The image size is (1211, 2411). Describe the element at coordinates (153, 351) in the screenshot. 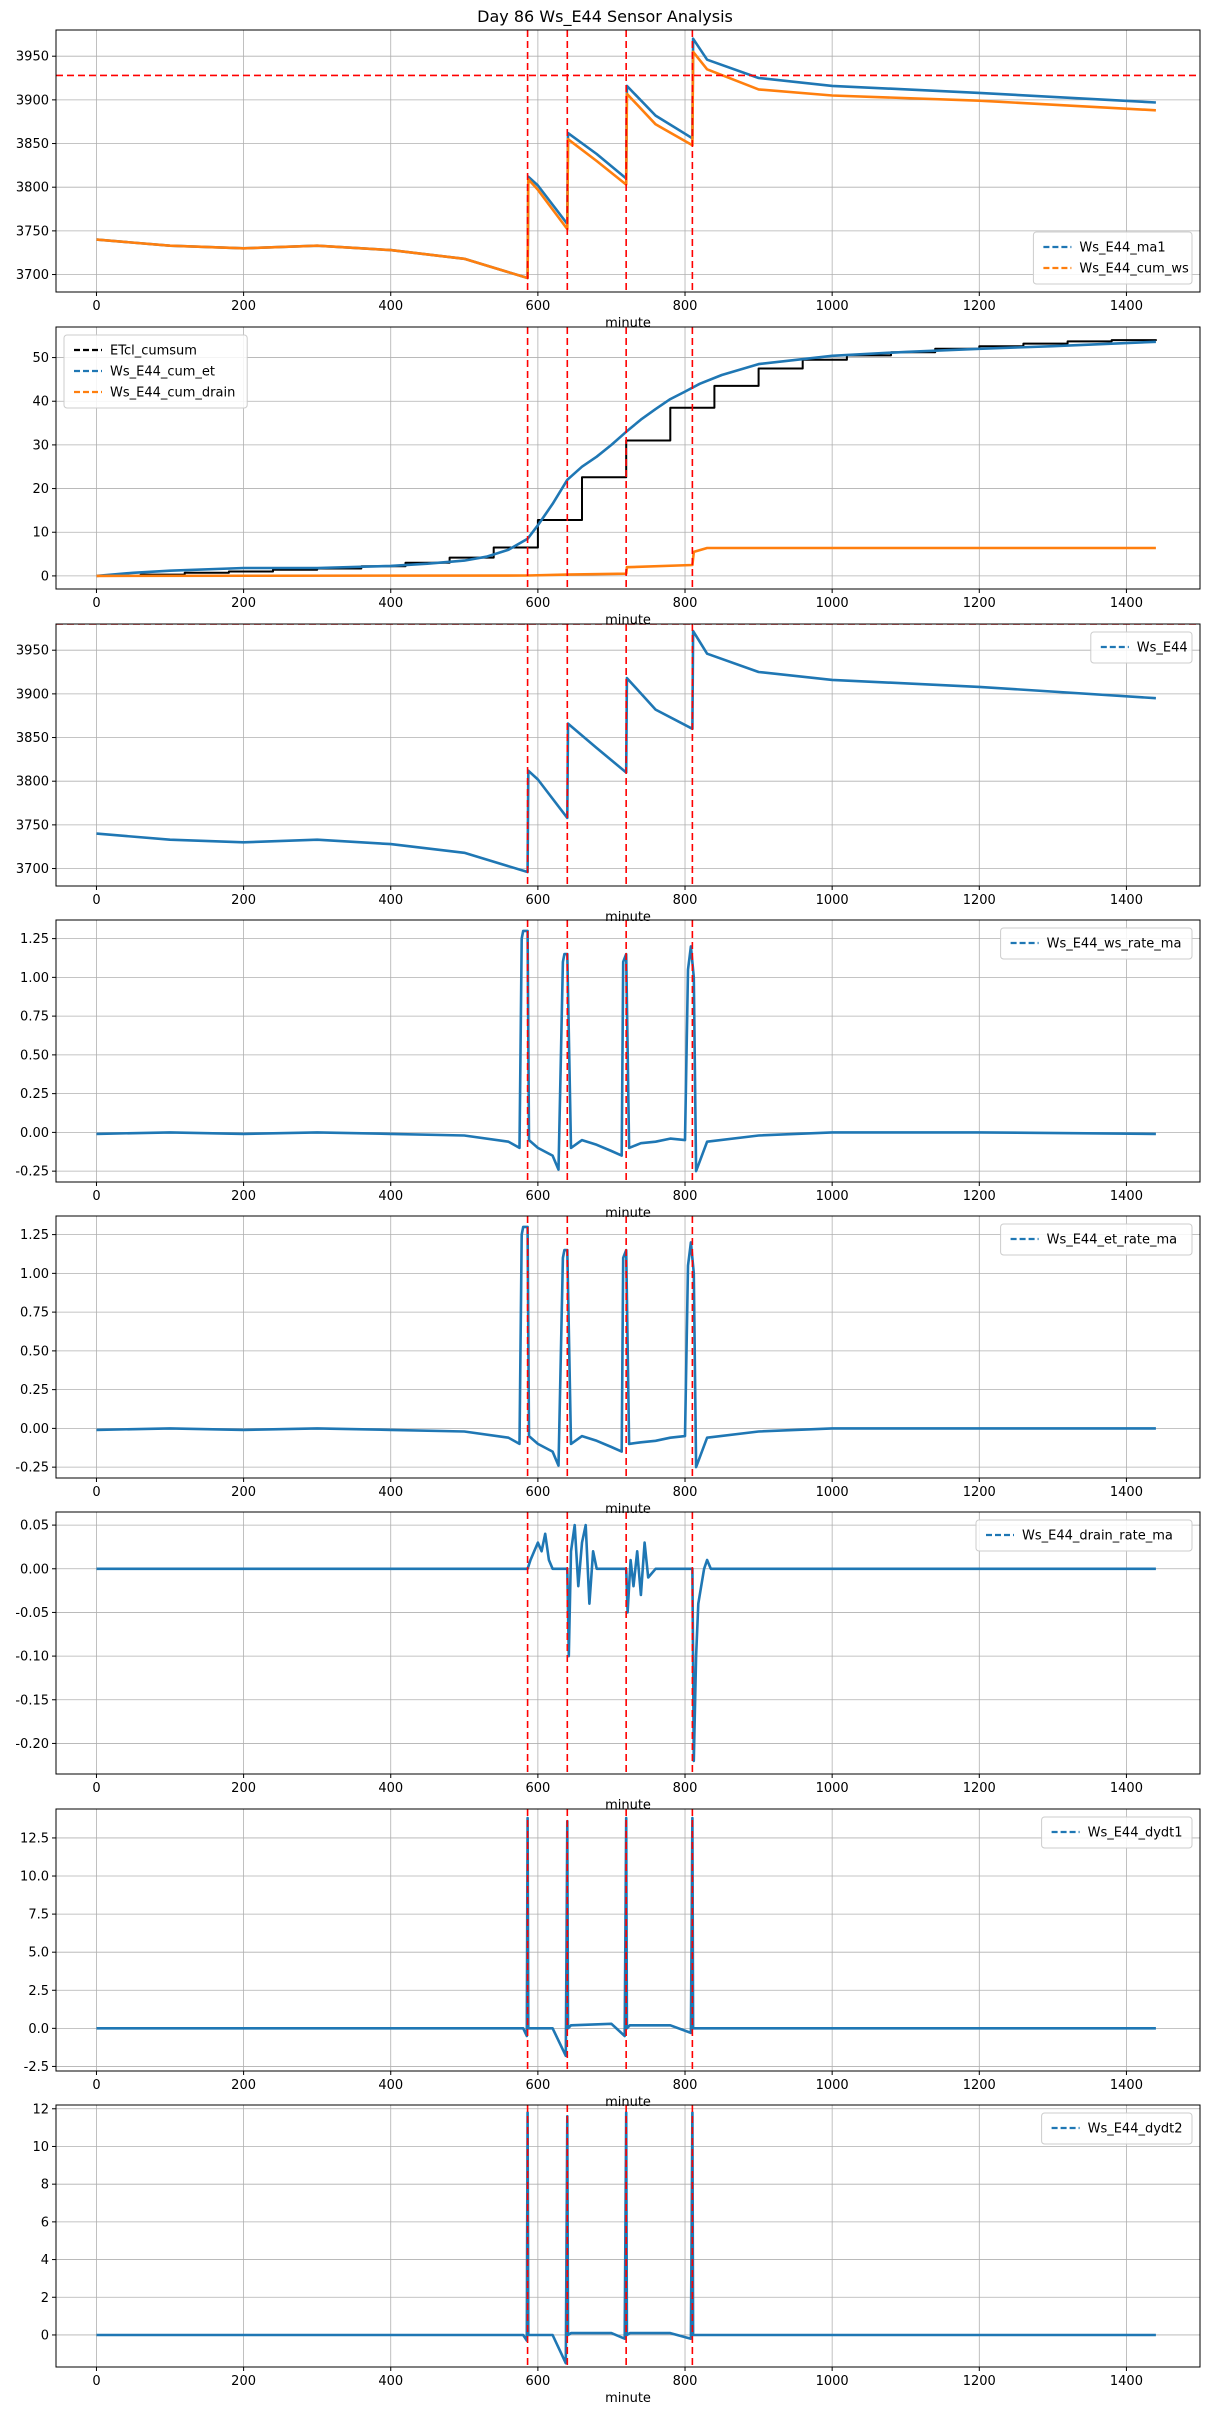

I see `legend-entry: ETcl_cumsum` at that location.